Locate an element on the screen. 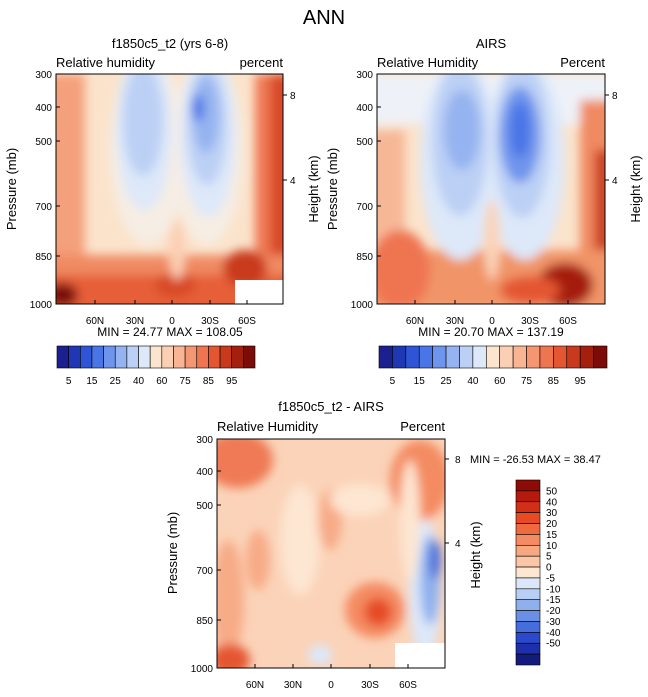  colorbar-label: 15 is located at coordinates (552, 535).